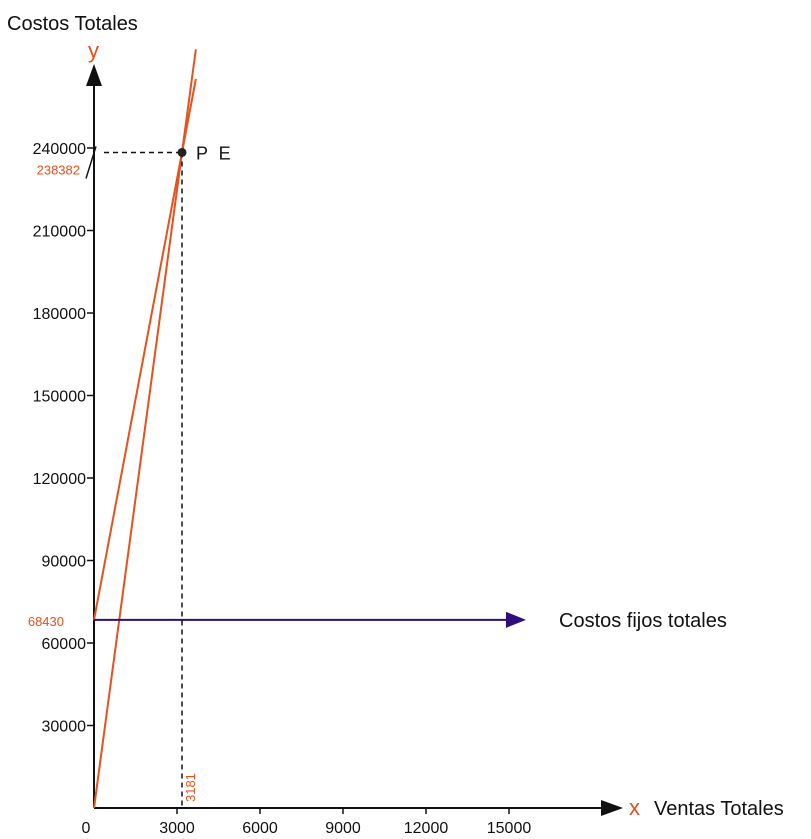  What do you see at coordinates (59, 397) in the screenshot?
I see `y-tick-label: 150000` at bounding box center [59, 397].